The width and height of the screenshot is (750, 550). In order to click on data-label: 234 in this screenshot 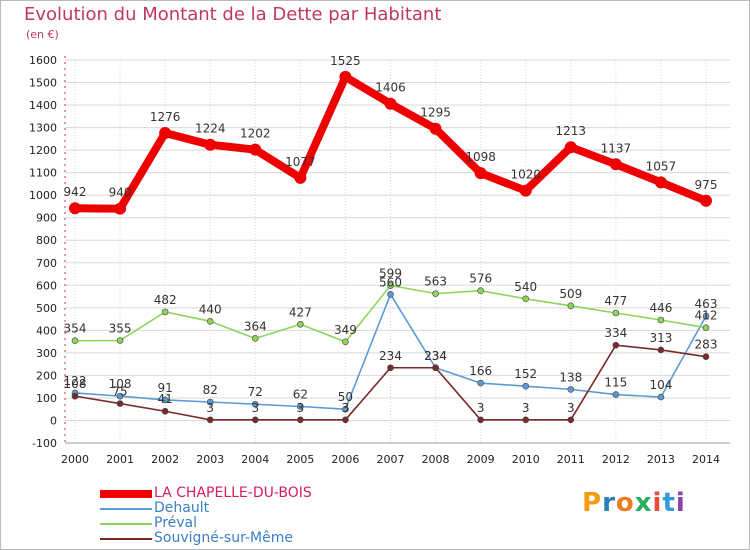, I will do `click(435, 356)`.